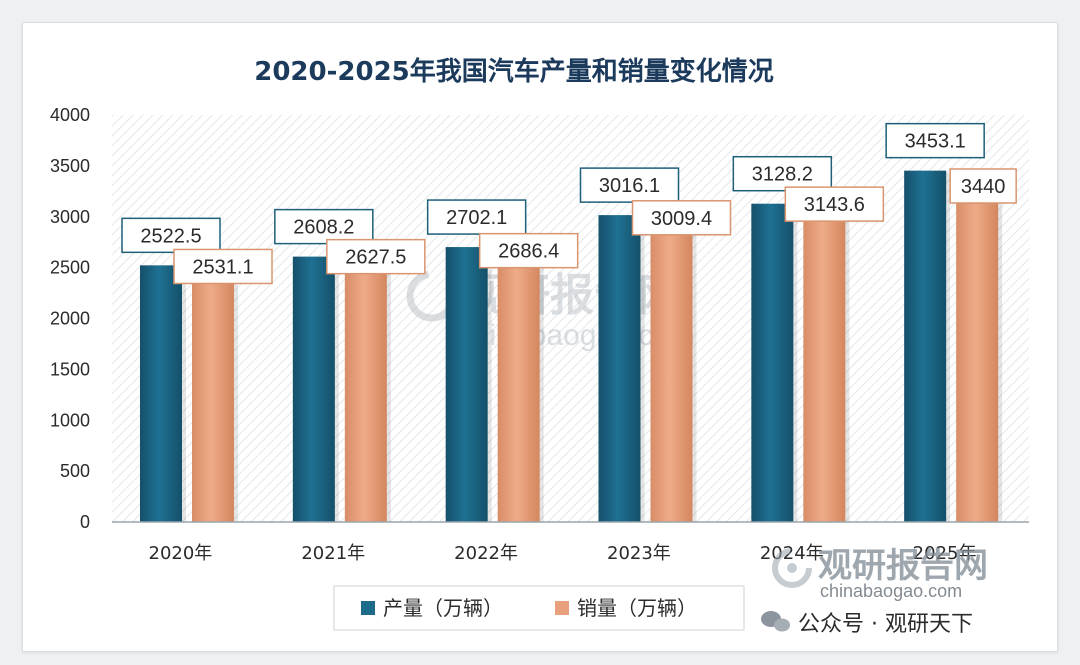 Image resolution: width=1080 pixels, height=665 pixels. I want to click on data-label-text: 3453.1, so click(935, 142).